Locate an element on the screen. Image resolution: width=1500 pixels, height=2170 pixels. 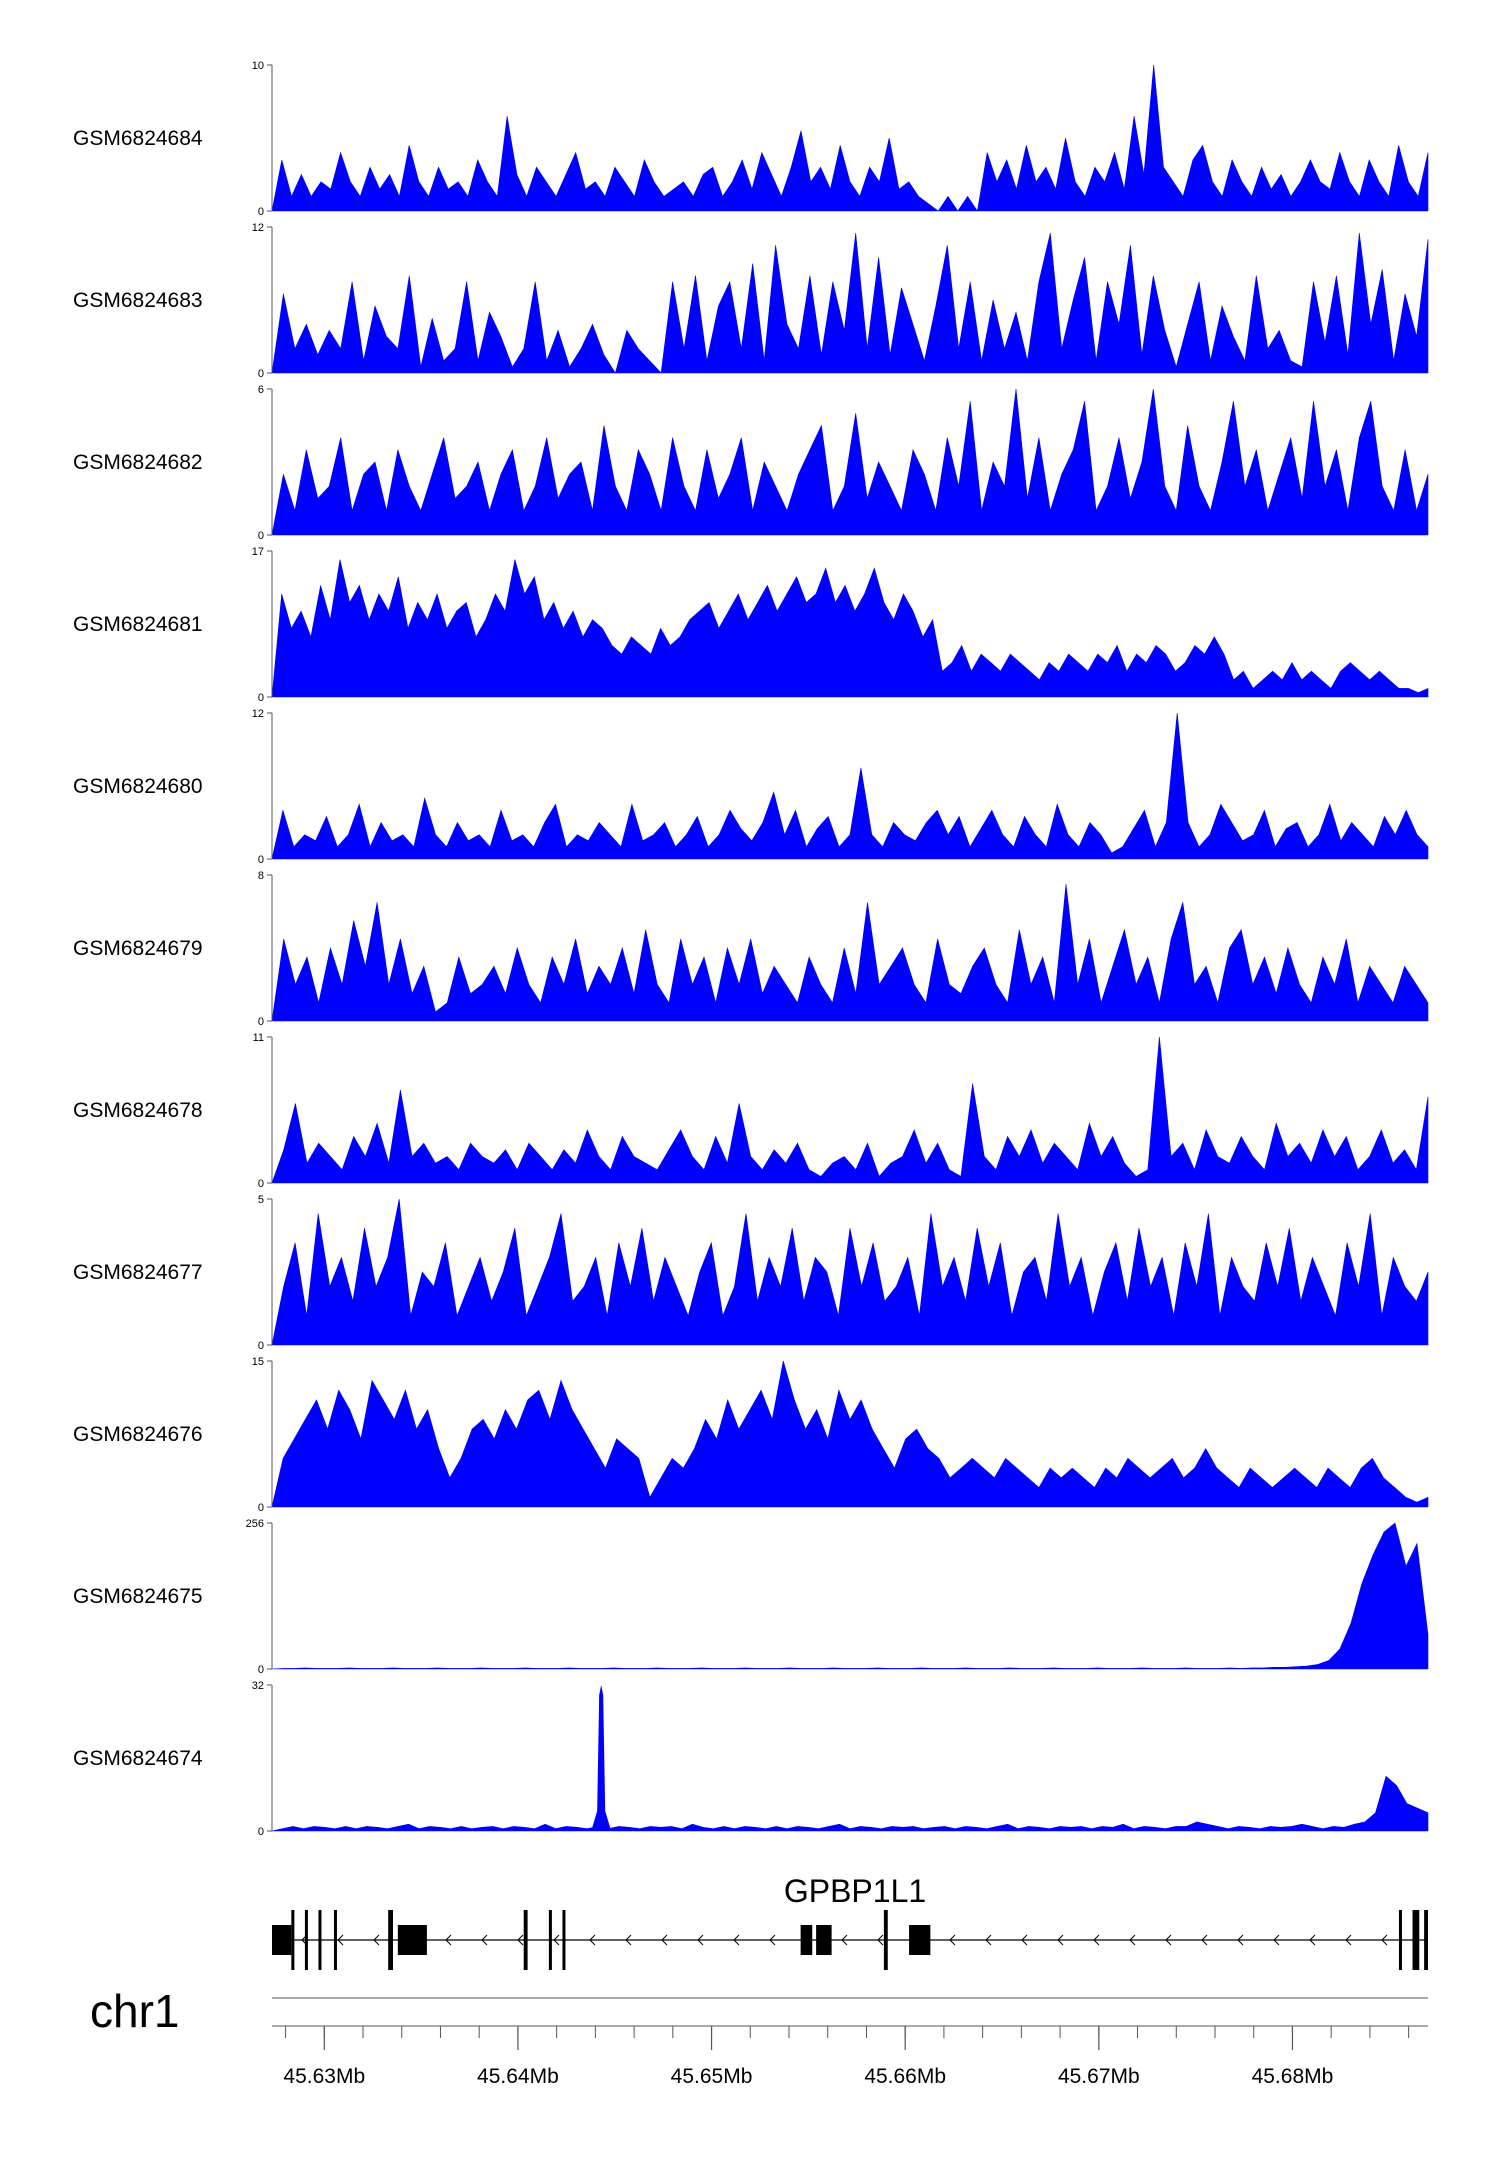
y-tick-label-min-GSM6824678: 0 is located at coordinates (261, 1184).